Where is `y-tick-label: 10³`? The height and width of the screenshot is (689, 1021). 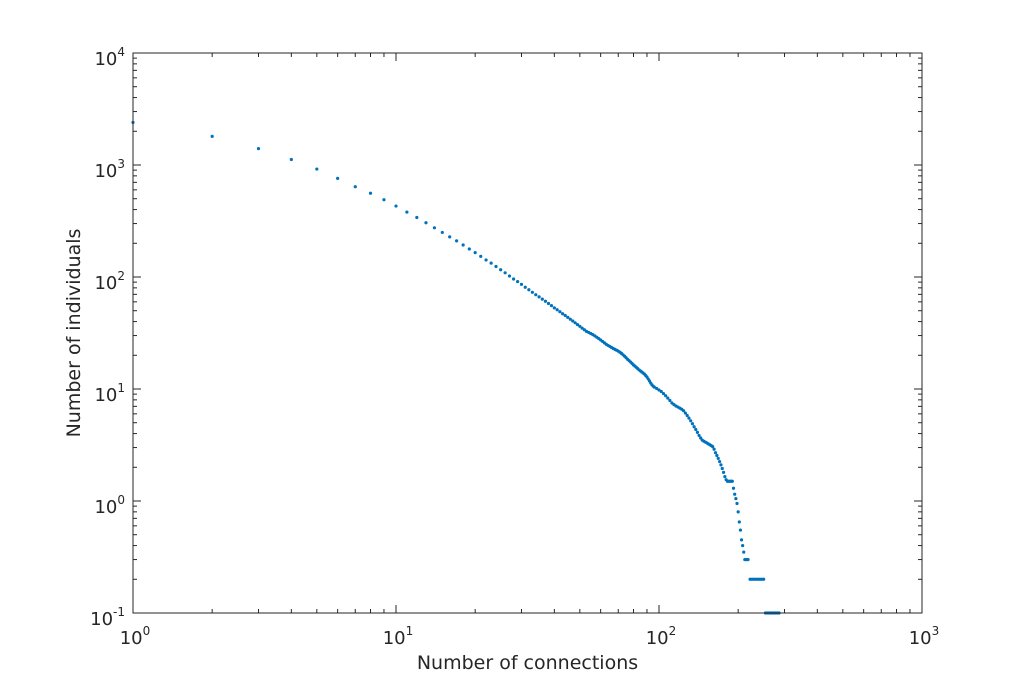 y-tick-label: 10³ is located at coordinates (109, 169).